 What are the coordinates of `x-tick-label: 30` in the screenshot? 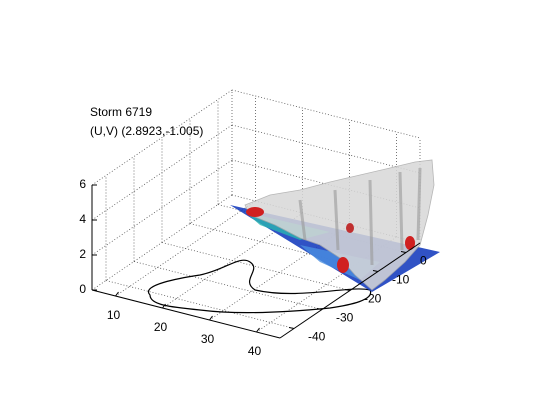 It's located at (208, 339).